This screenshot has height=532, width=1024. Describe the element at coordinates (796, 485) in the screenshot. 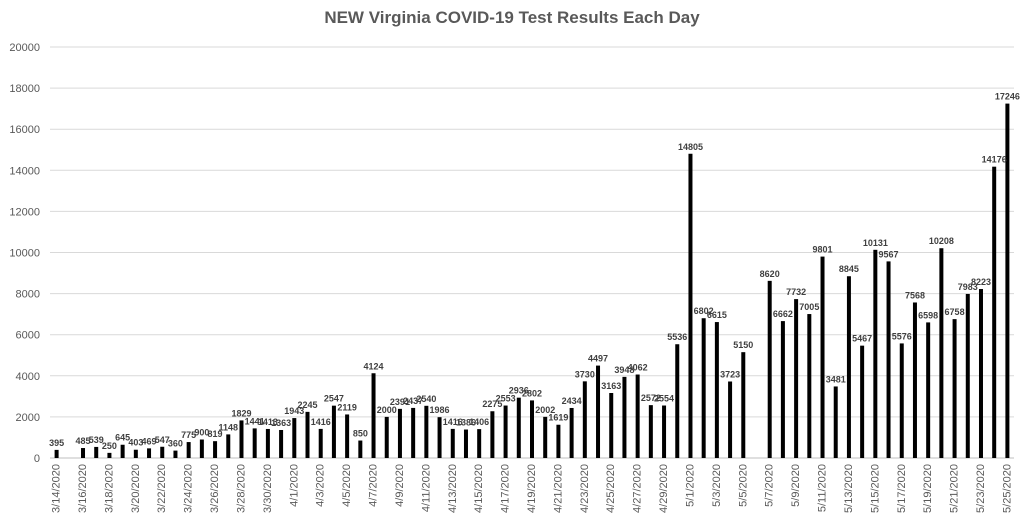

I see `x-tick-label: 5/9/2020` at that location.